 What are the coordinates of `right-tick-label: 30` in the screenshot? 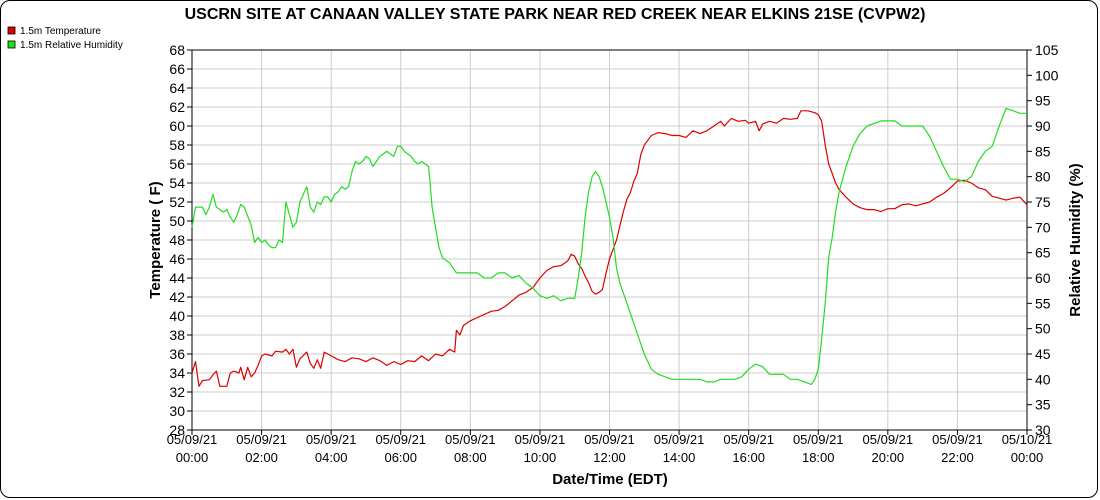 It's located at (1043, 430).